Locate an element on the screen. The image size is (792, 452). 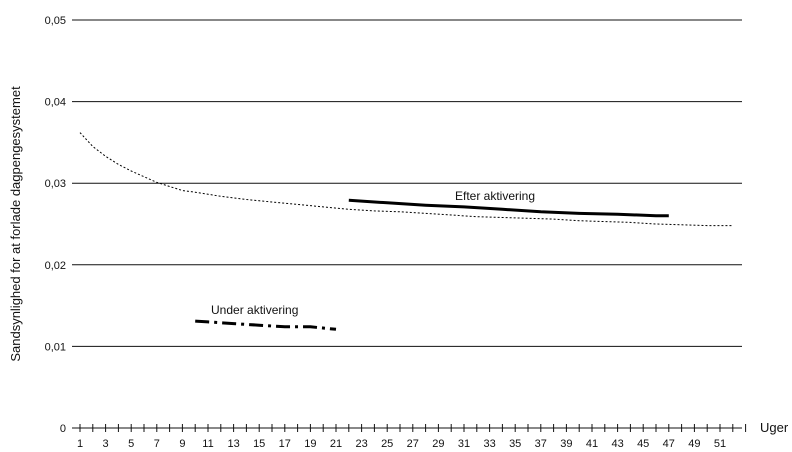
x-tick-label: 5 is located at coordinates (131, 444).